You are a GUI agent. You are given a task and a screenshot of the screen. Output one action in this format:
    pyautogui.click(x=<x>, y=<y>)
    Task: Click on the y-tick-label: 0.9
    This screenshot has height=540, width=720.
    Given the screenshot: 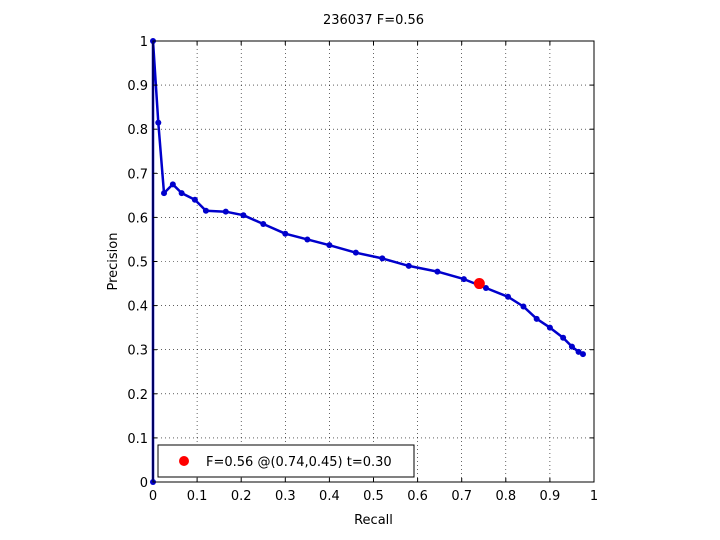 What is the action you would take?
    pyautogui.click(x=137, y=86)
    